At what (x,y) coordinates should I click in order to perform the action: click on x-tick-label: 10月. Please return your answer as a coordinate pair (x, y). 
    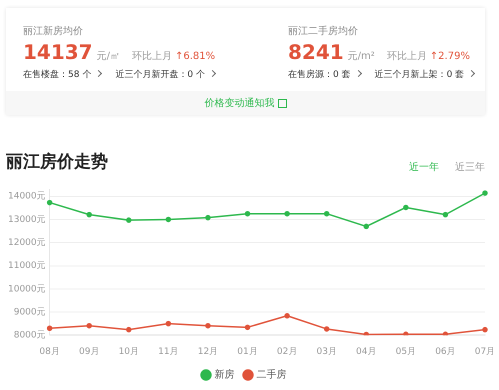
    Looking at the image, I should click on (129, 351).